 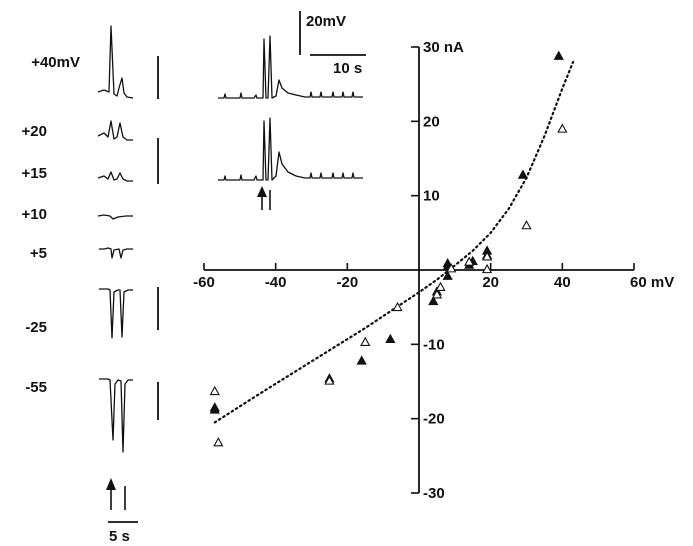 I want to click on y-tick-label: 30 nA, so click(x=443, y=47).